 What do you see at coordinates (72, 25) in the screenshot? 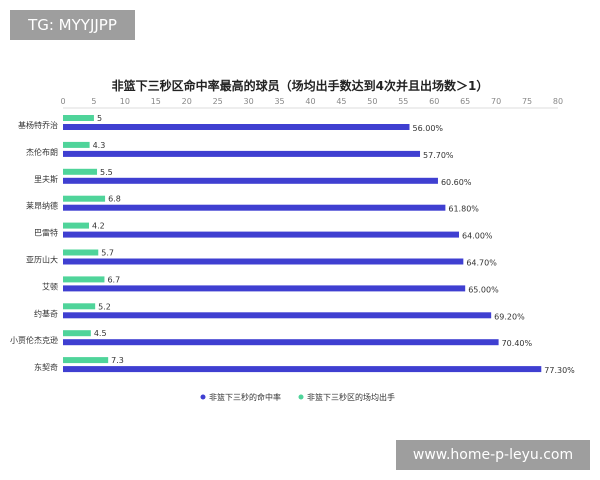
I see `watermark-tag: TG: MYYJJPP` at bounding box center [72, 25].